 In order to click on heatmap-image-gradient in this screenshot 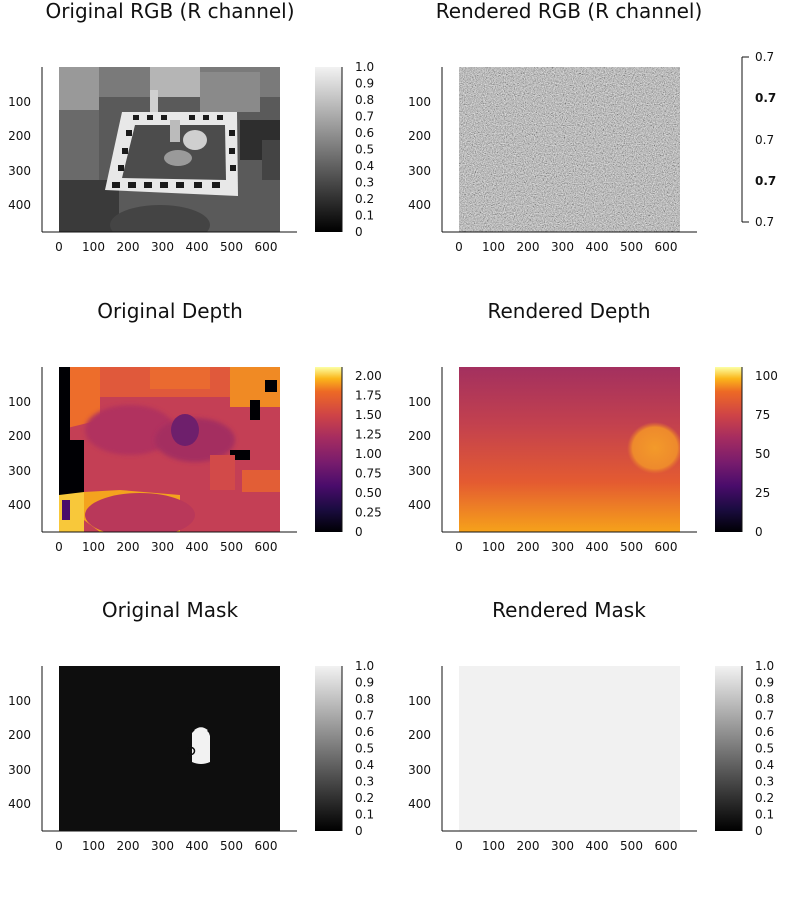, I will do `click(569, 449)`.